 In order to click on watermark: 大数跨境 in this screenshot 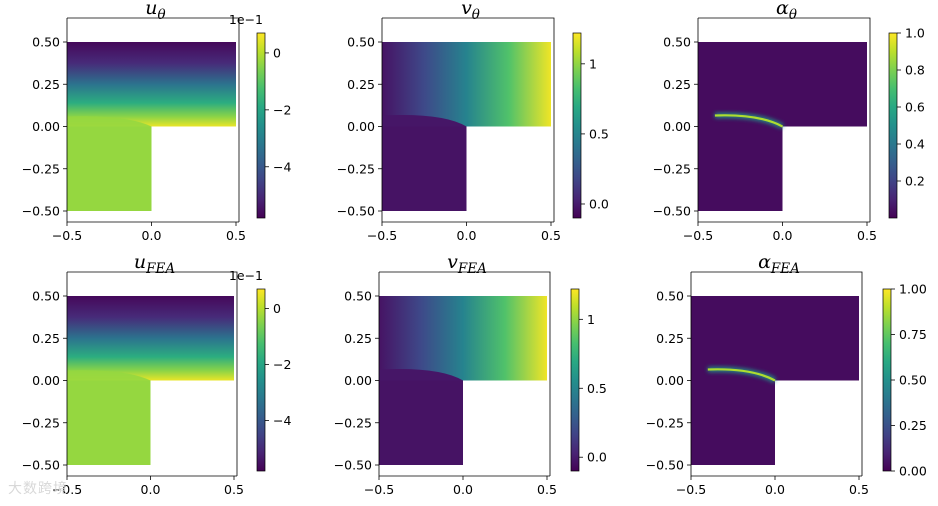, I will do `click(38, 489)`.